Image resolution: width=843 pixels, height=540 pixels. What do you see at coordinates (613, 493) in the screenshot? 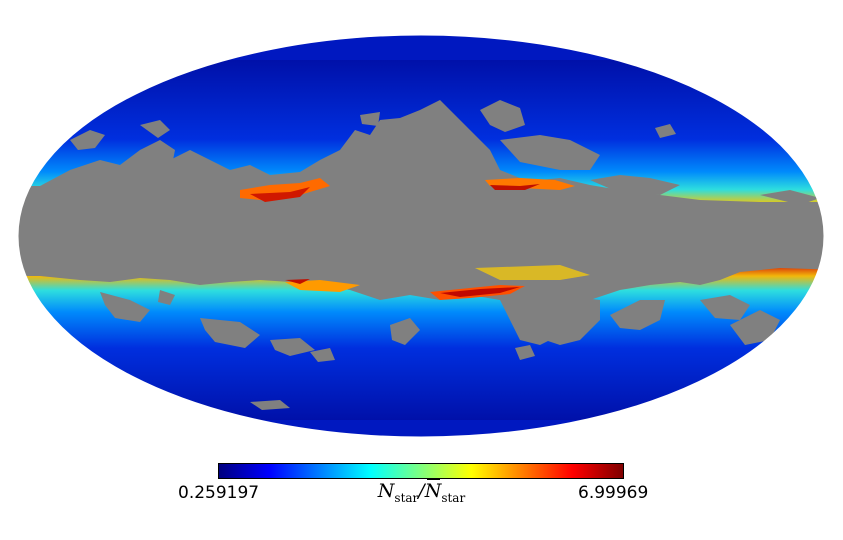
I see `colorbar-max-label: 6.99969` at bounding box center [613, 493].